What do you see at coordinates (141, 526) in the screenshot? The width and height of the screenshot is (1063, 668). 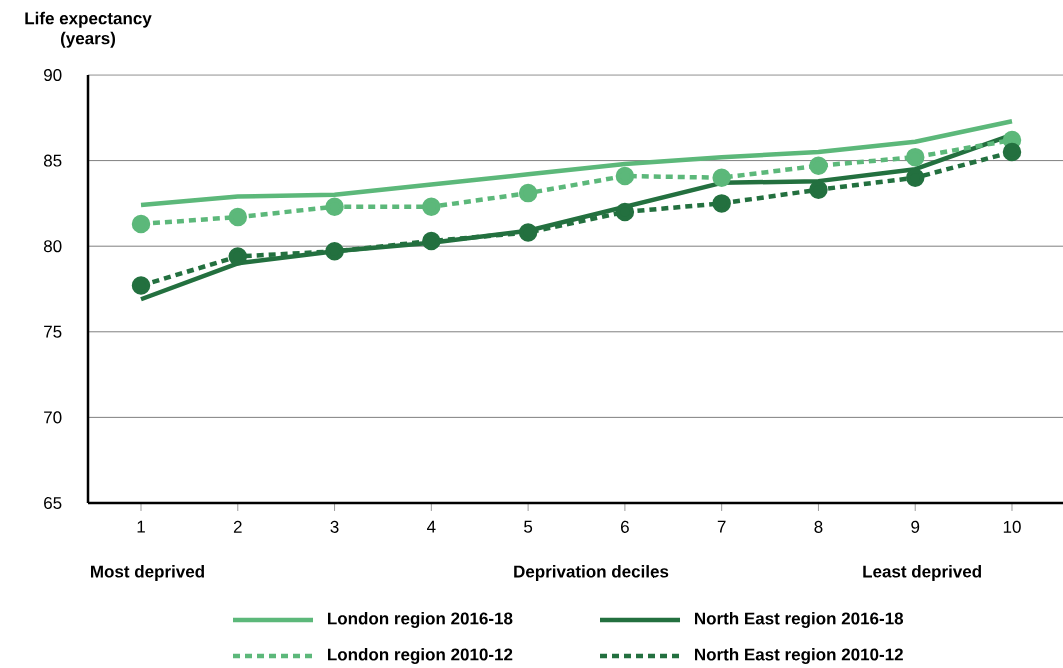 I see `x-tick-label: 1` at bounding box center [141, 526].